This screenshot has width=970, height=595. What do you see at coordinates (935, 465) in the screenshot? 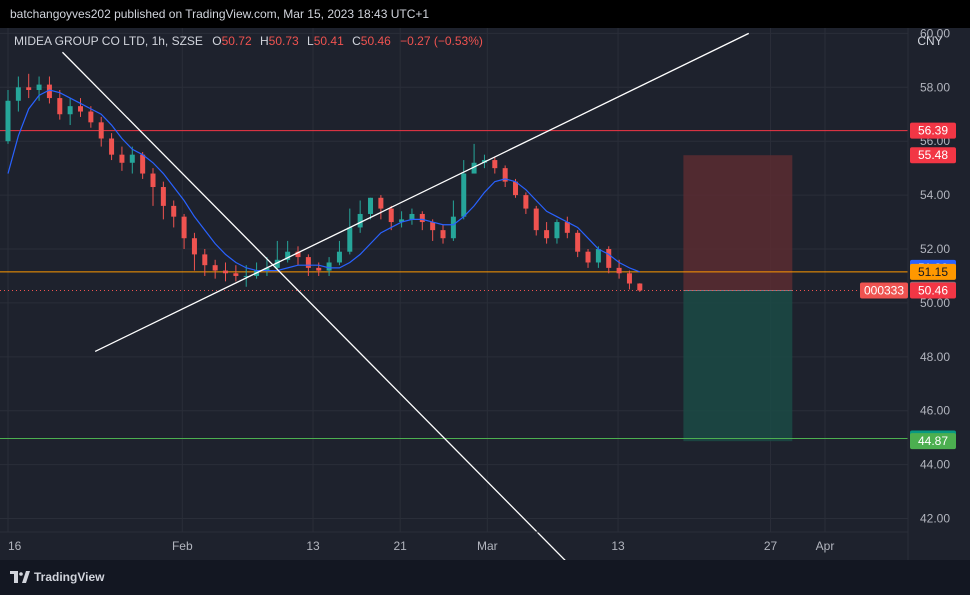
I see `y-tick-label: 44.00` at bounding box center [935, 465].